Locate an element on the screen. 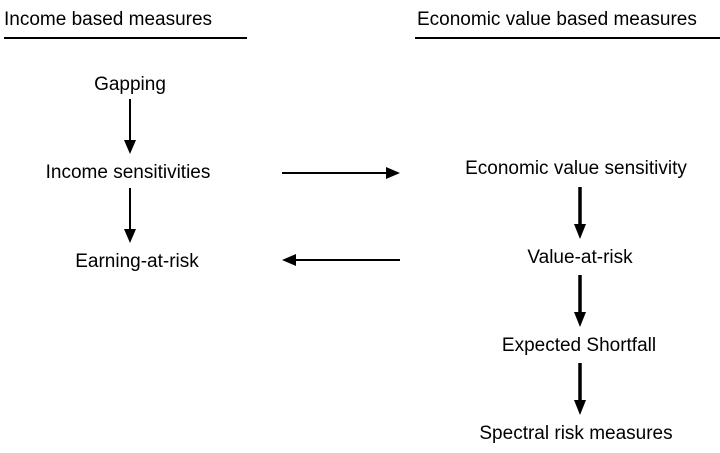 The image size is (720, 453). income-measures-underline is located at coordinates (125, 38).